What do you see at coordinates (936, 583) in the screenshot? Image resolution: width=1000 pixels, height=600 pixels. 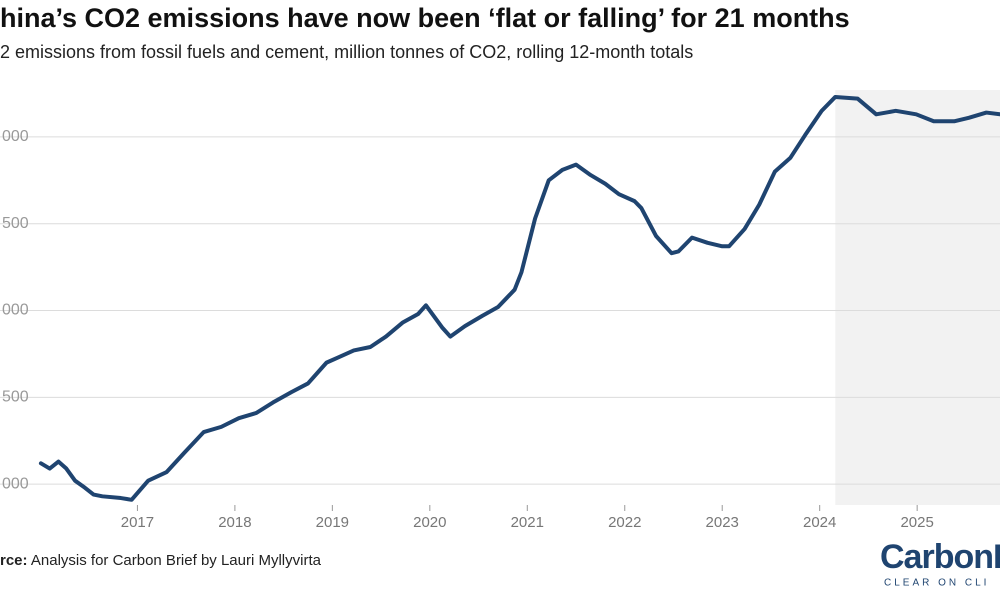 I see `logo-tagline: CLEAR ON CLI` at bounding box center [936, 583].